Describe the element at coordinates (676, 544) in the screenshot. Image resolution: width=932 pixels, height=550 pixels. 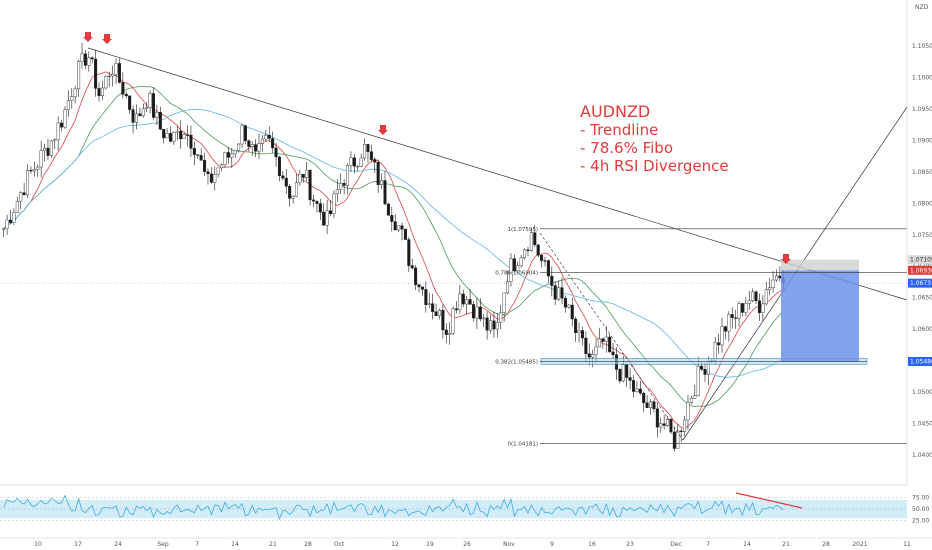
I see `time-axis-label: Dec` at that location.